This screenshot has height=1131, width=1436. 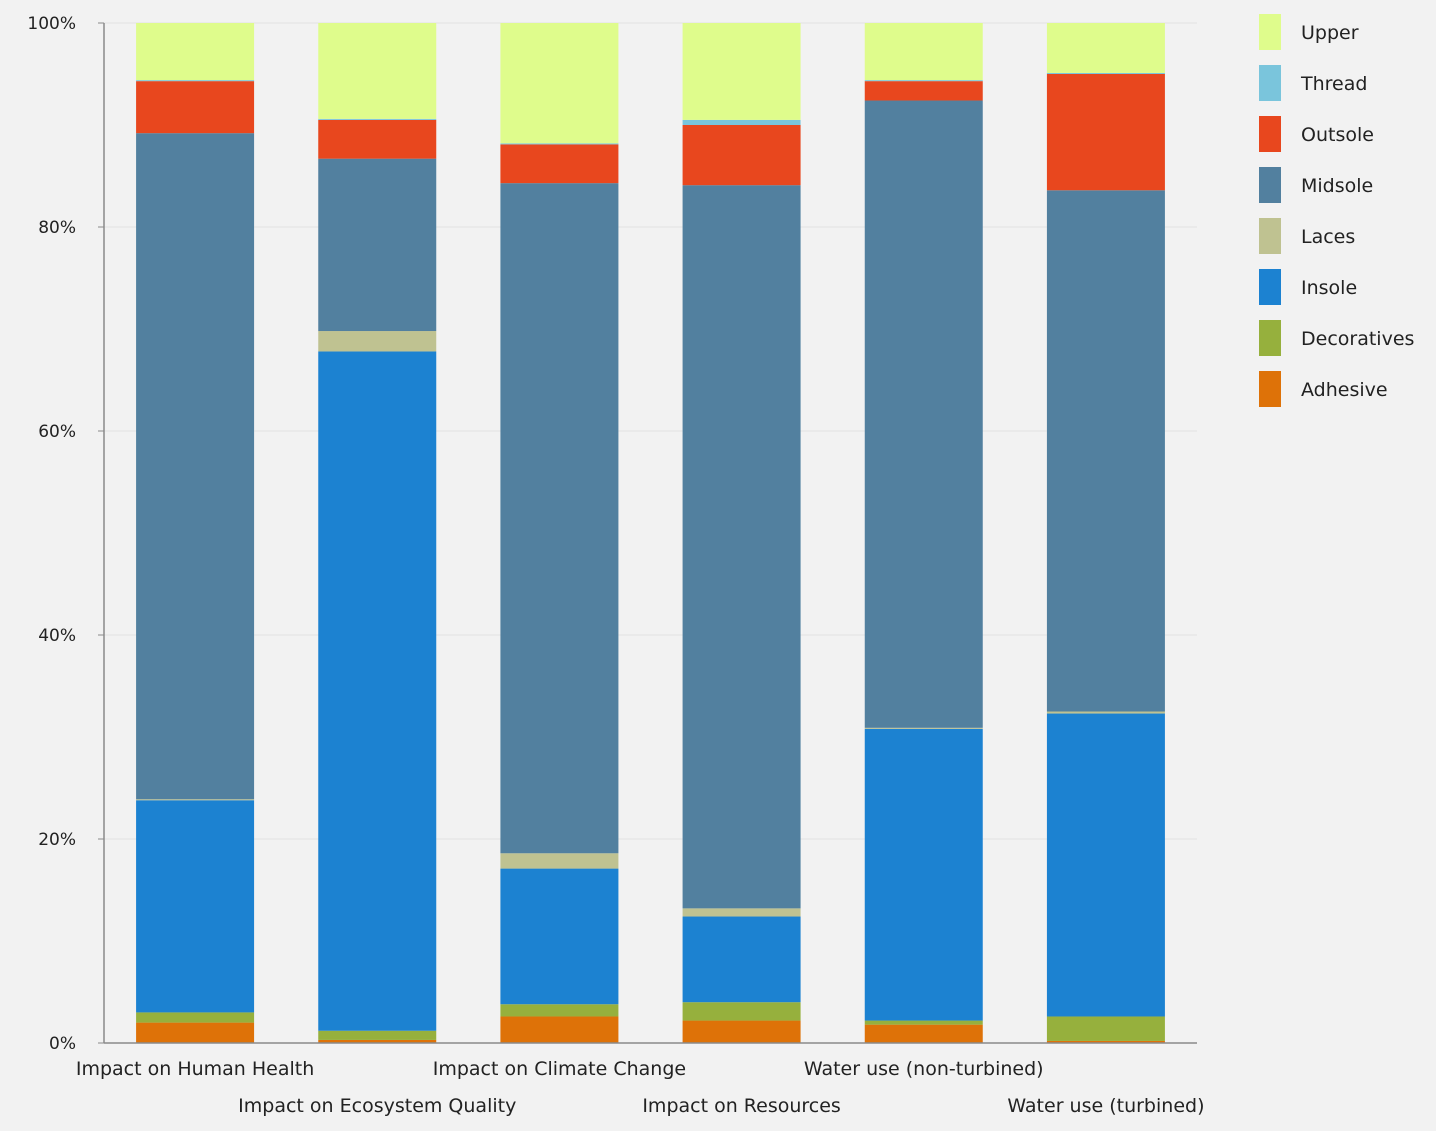 What do you see at coordinates (1329, 288) in the screenshot?
I see `legend-label-insole: Insole` at bounding box center [1329, 288].